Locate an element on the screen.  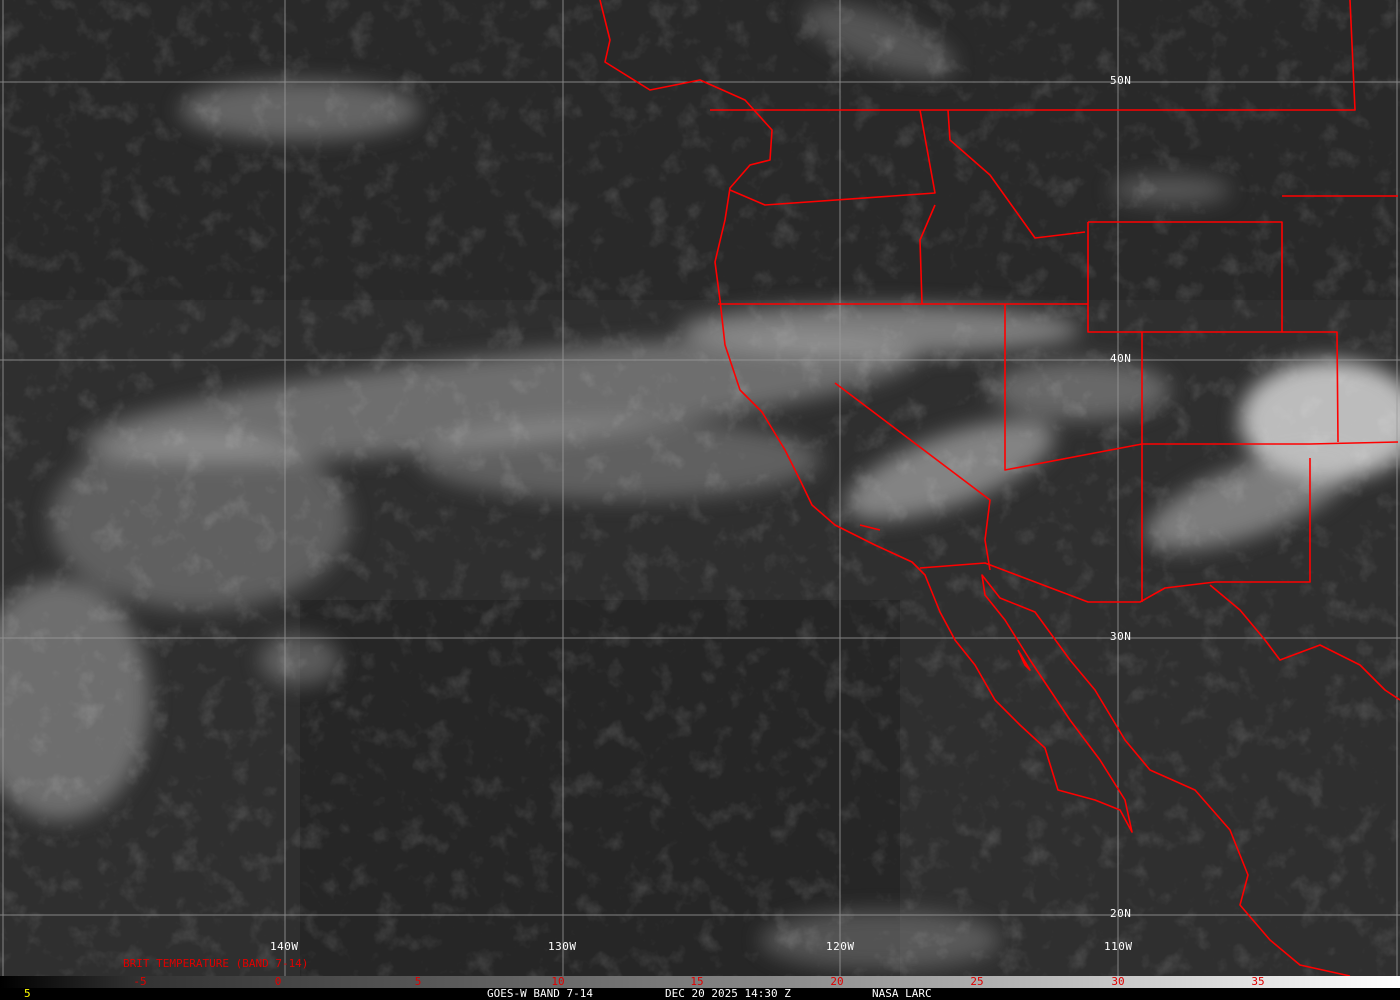
footer-left-value: 5 is located at coordinates (27, 993).